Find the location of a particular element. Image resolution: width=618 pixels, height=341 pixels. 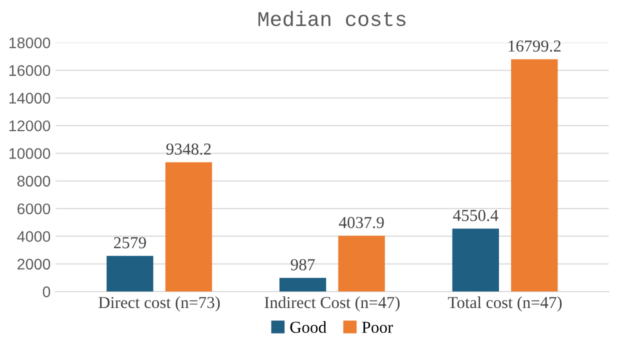

data-label: 987 is located at coordinates (302, 264).